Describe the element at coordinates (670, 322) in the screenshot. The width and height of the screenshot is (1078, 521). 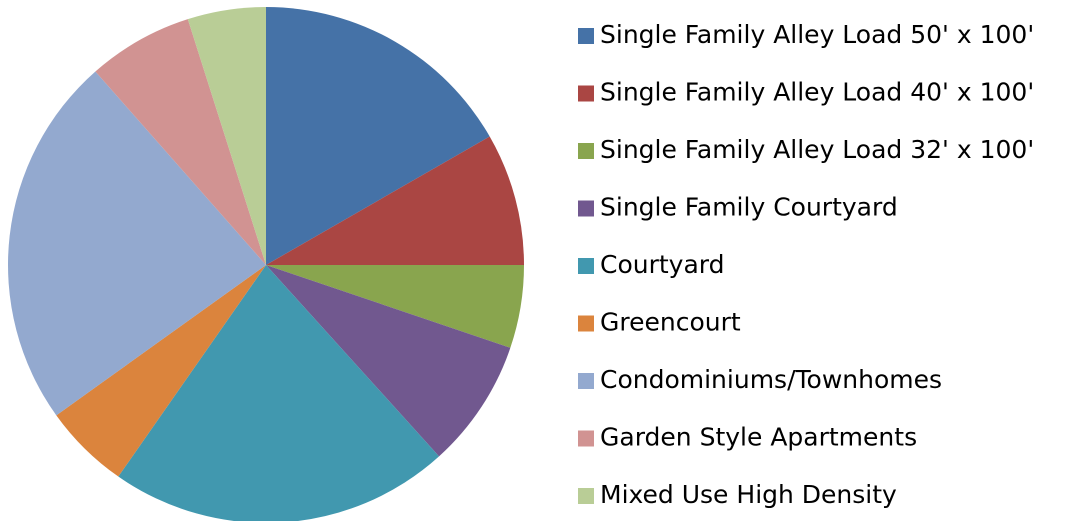
I see `legend-label: Greencourt` at that location.